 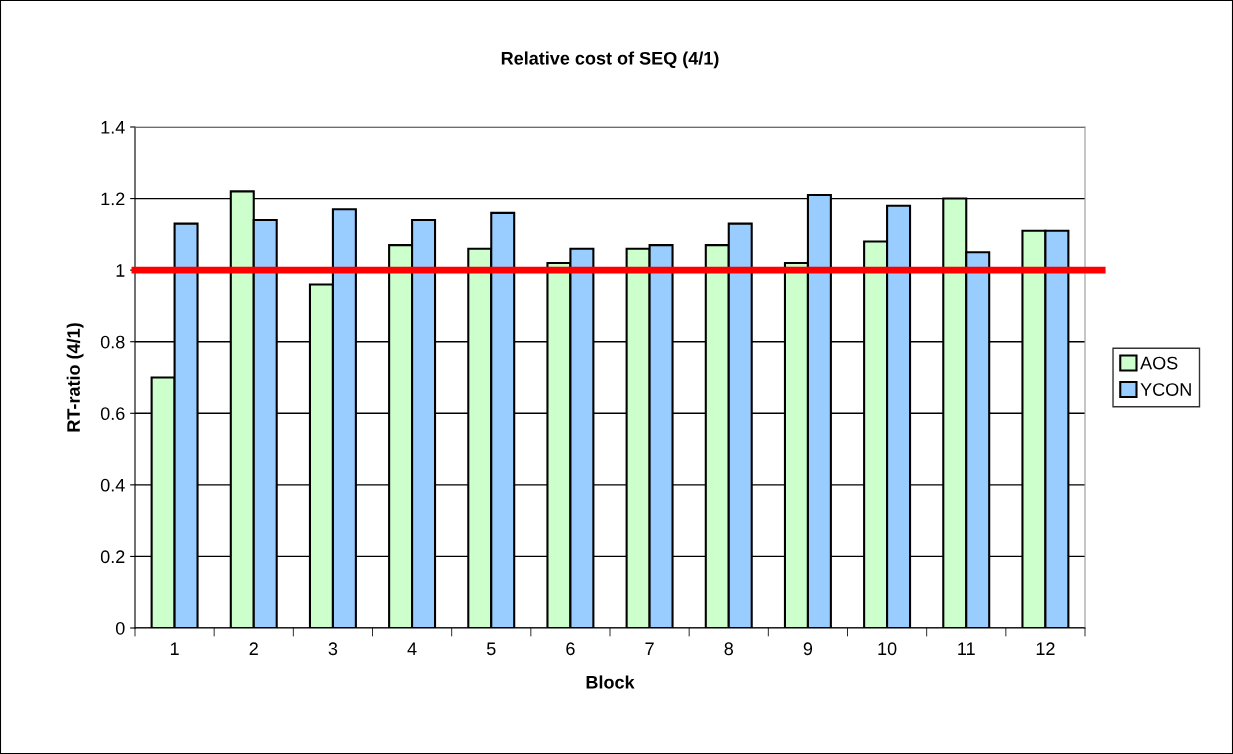 What do you see at coordinates (570, 649) in the screenshot?
I see `x-tick-label: 6` at bounding box center [570, 649].